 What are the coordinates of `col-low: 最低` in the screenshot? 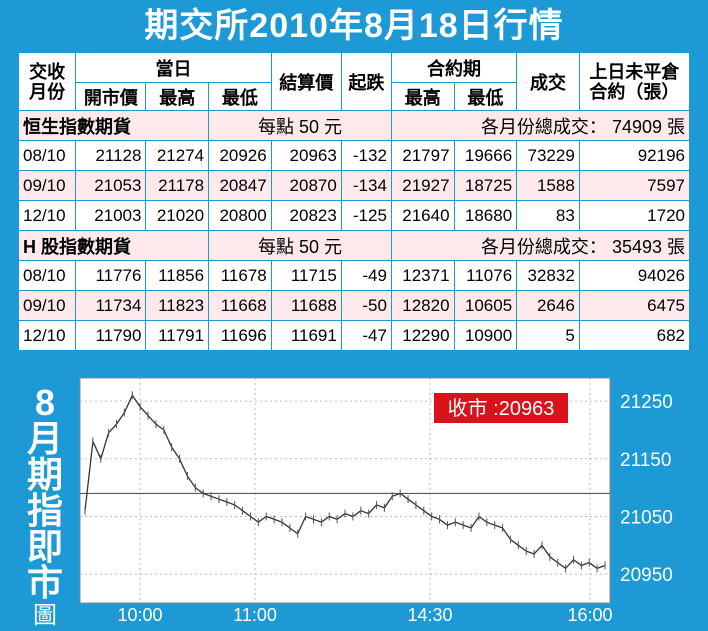 It's located at (240, 96).